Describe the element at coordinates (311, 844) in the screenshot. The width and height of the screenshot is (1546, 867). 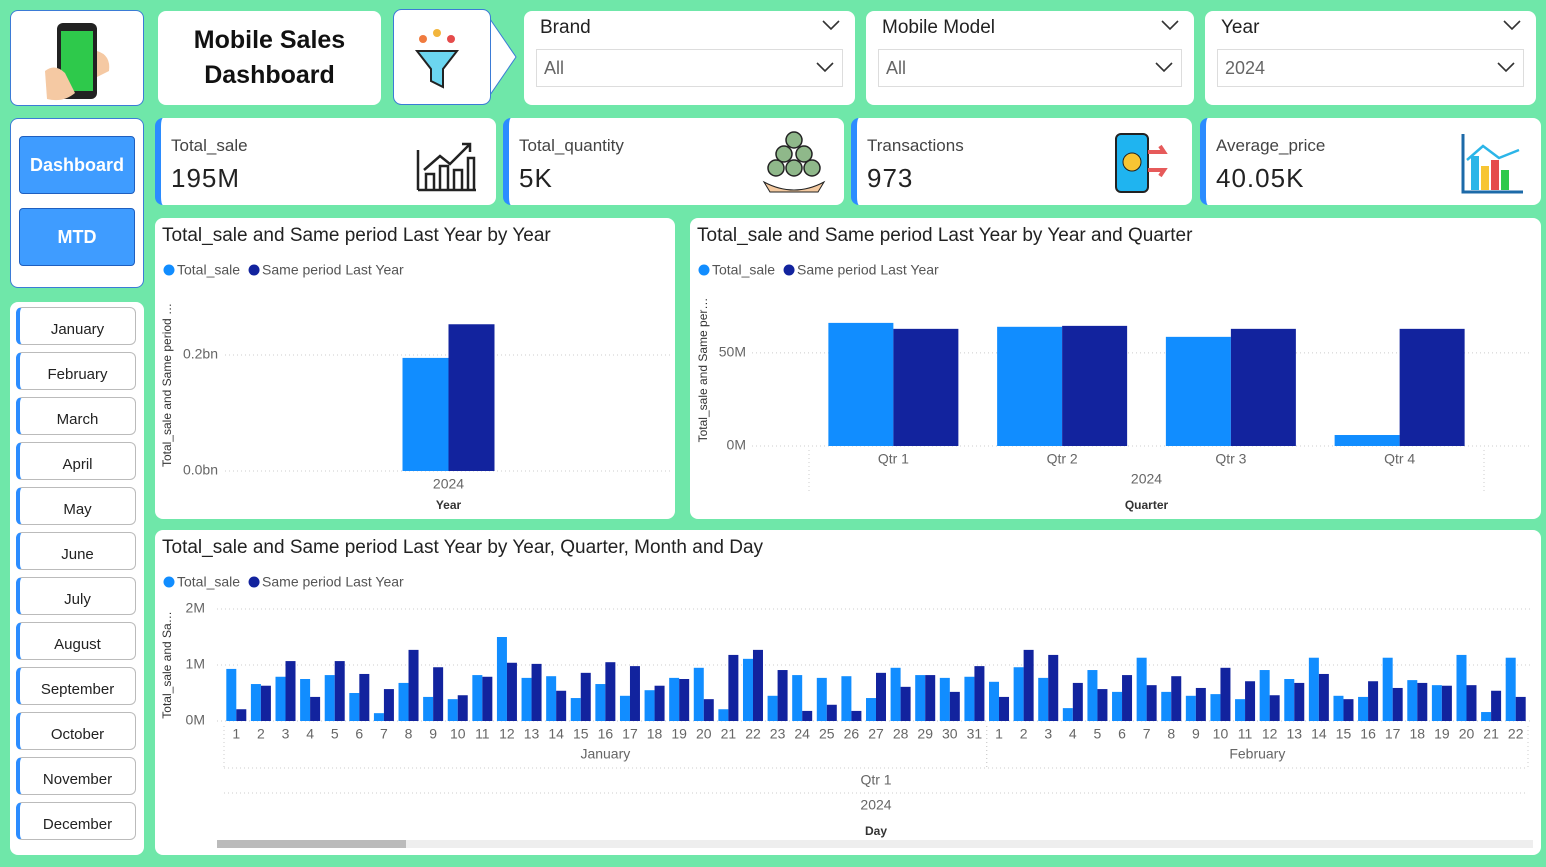
I see `scrollbar-thumb` at that location.